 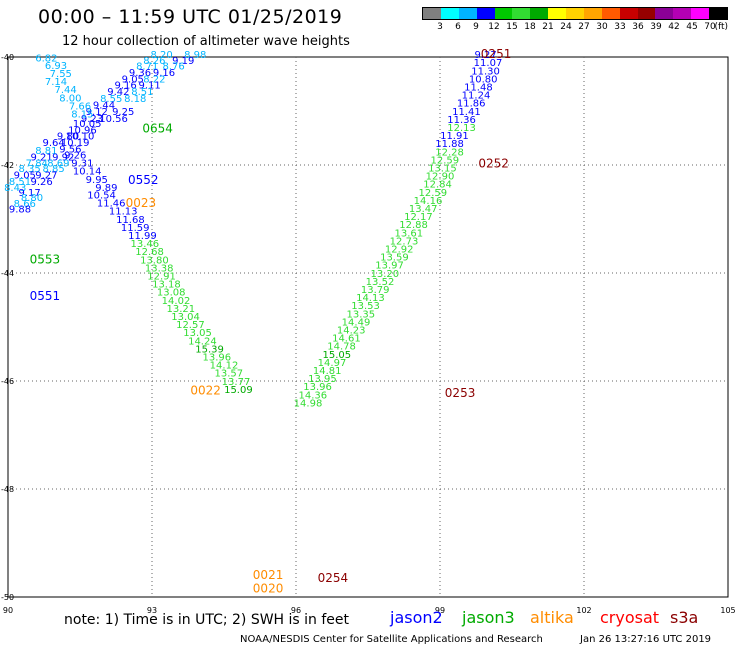 I want to click on wave-height-label: 10.10, so click(x=80, y=137).